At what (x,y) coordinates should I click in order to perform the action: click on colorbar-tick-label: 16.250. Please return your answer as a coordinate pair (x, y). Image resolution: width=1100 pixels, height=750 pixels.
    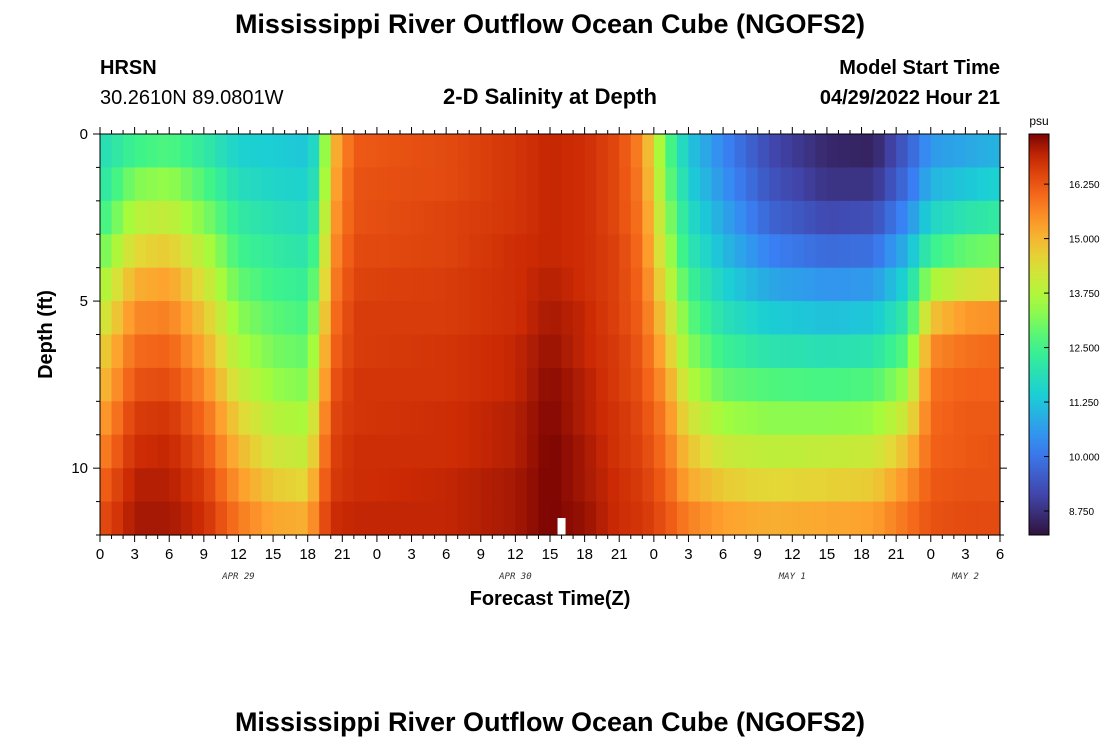
    Looking at the image, I should click on (1084, 185).